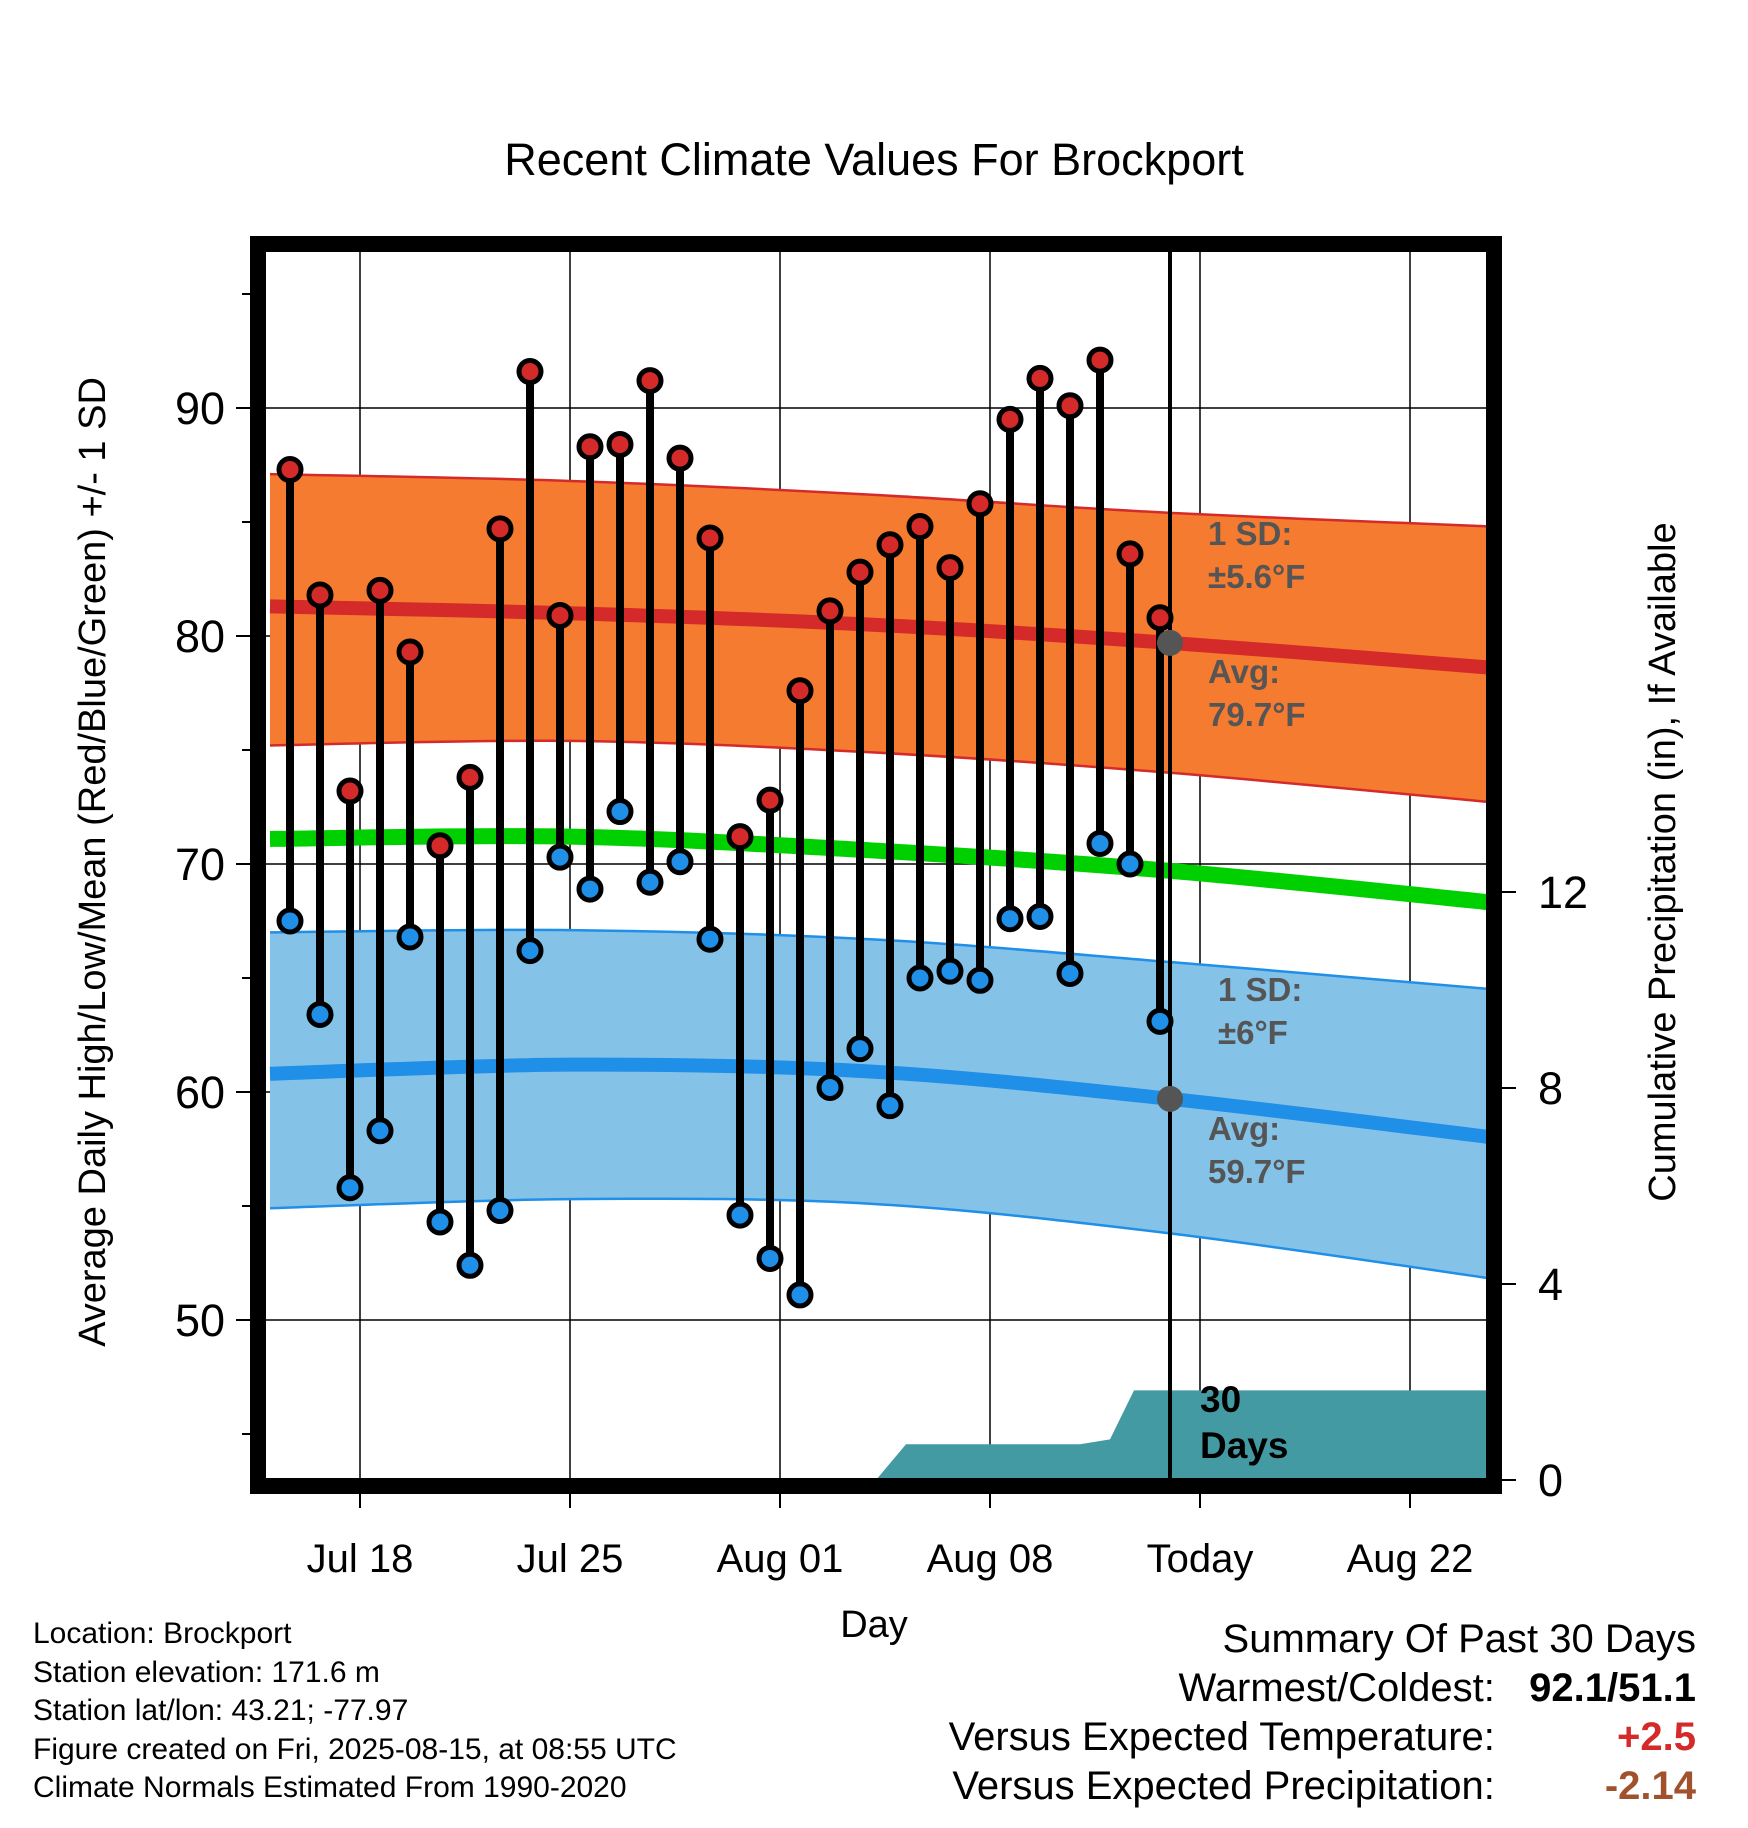 The image size is (1748, 1828). What do you see at coordinates (1550, 1480) in the screenshot?
I see `y2-tick-label: 0` at bounding box center [1550, 1480].